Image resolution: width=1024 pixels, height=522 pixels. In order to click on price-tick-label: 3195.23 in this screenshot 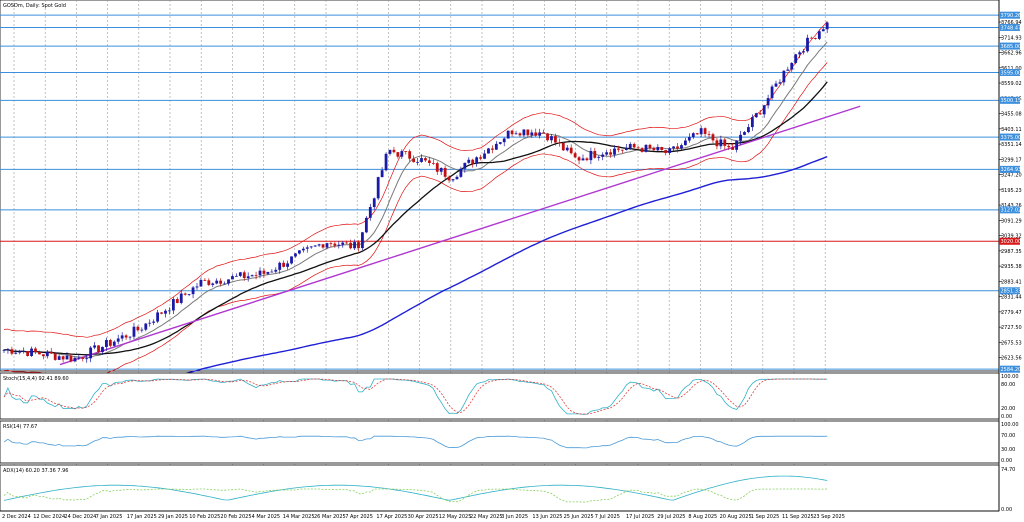, I will do `click(1011, 191)`.